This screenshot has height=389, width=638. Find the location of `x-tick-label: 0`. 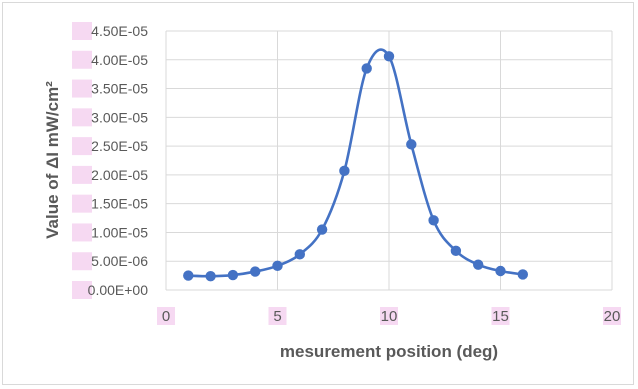

x-tick-label: 0 is located at coordinates (166, 316).